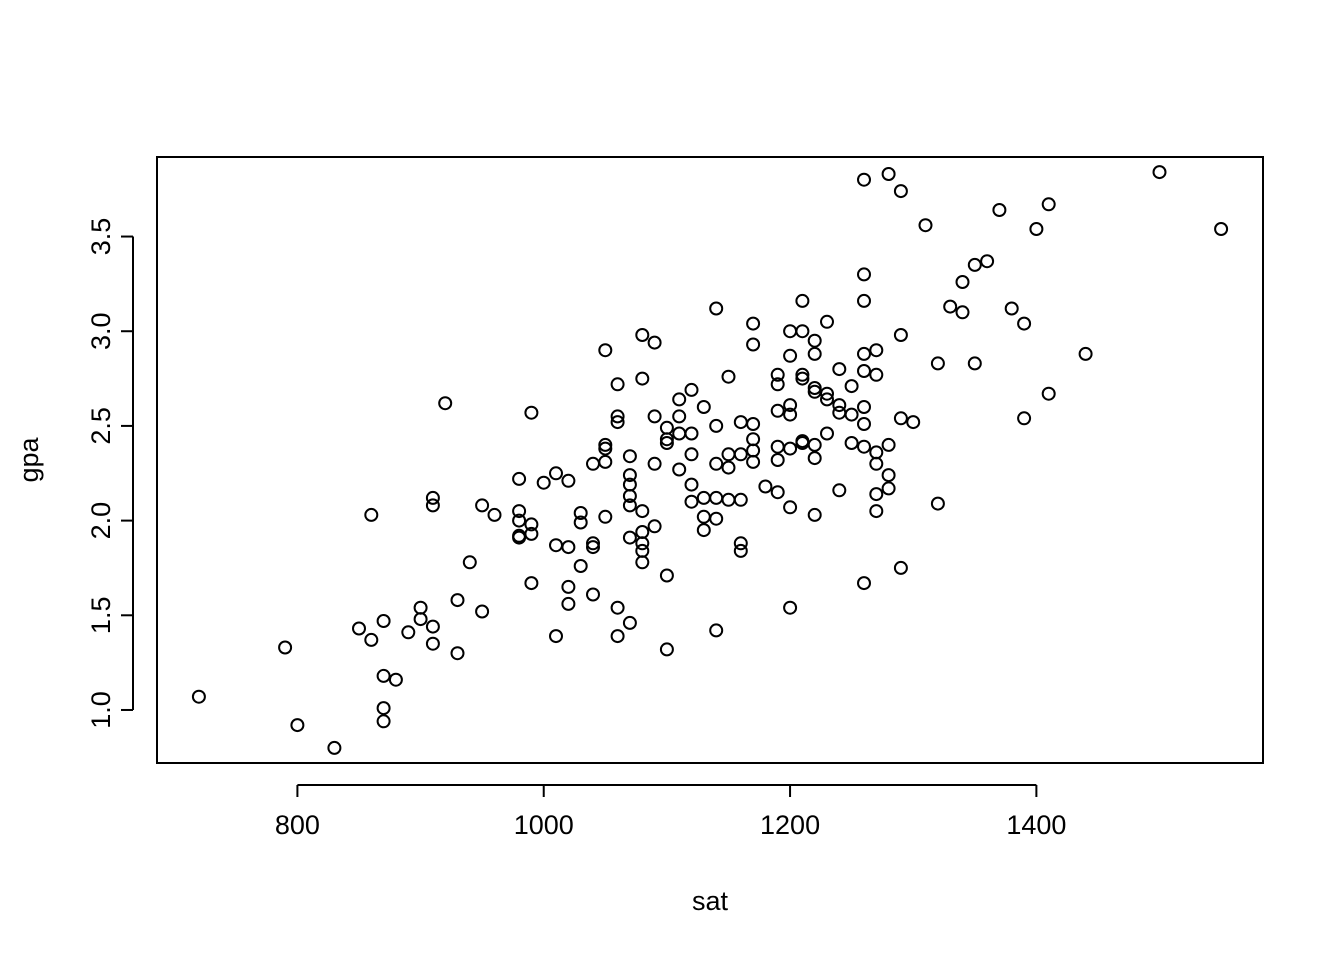  Describe the element at coordinates (110, 473) in the screenshot. I see `y-axis: 1.0 1.5 2.0 2.5 3.0 3.5` at that location.